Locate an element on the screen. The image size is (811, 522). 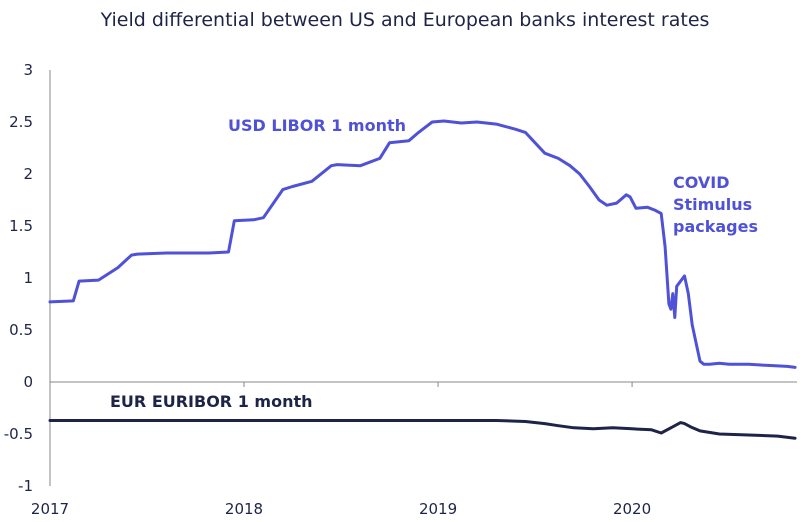
y-tick-label: 0.5 is located at coordinates (21, 330).